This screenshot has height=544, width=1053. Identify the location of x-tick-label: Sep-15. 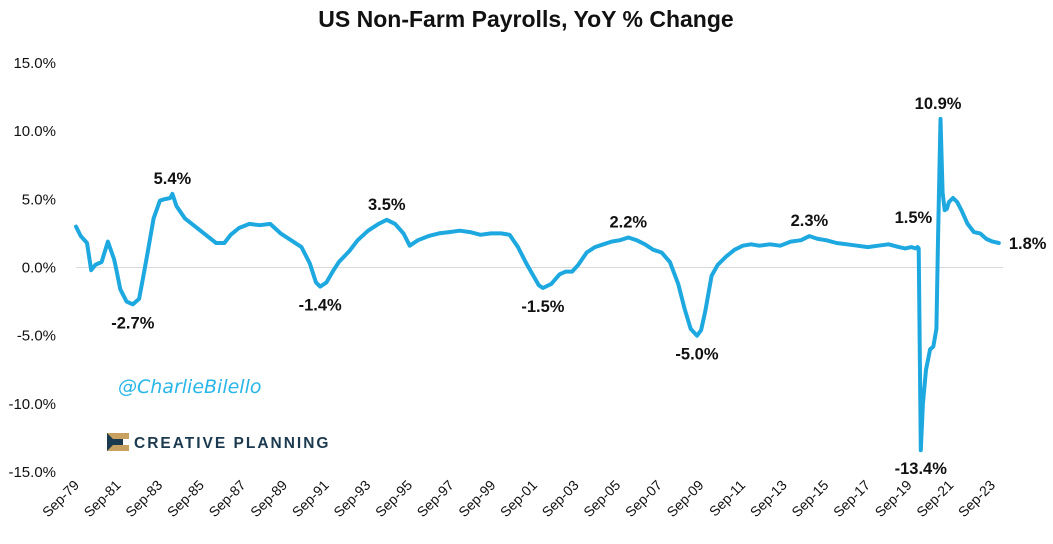
(809, 498).